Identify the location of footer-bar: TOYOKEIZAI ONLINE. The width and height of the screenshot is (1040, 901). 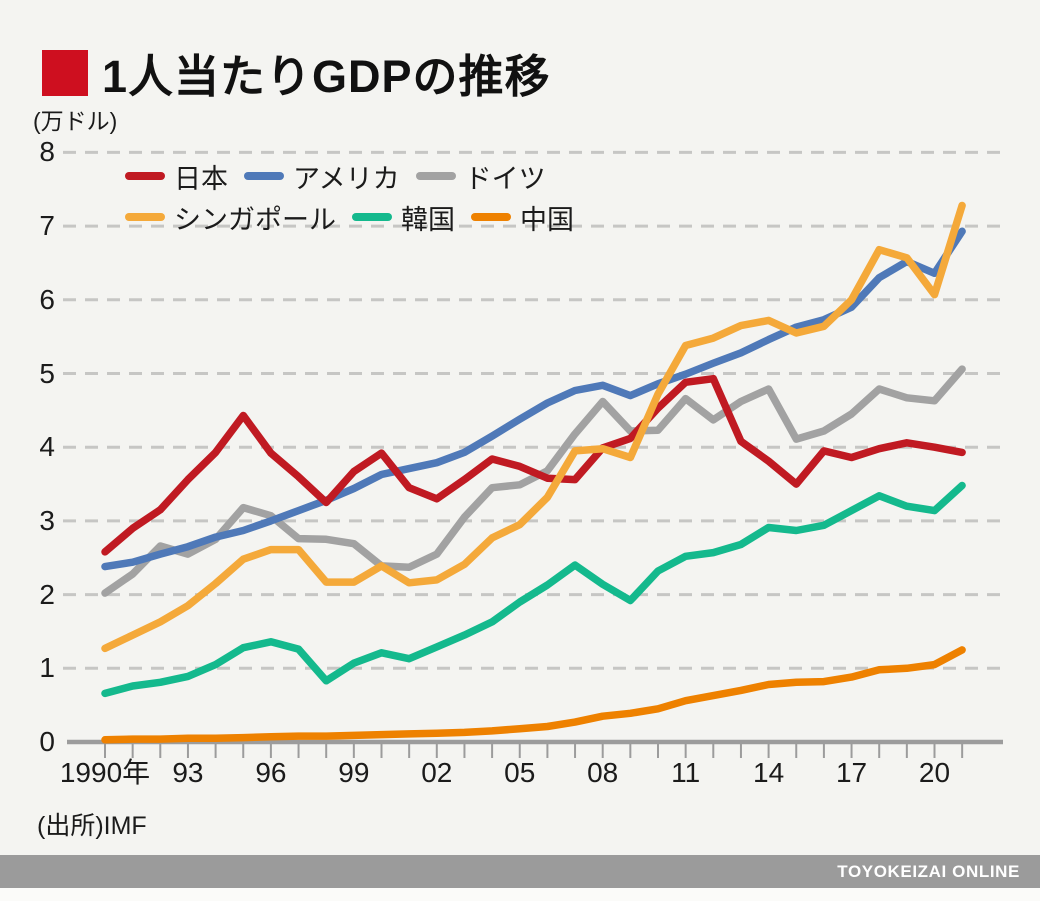
(520, 871).